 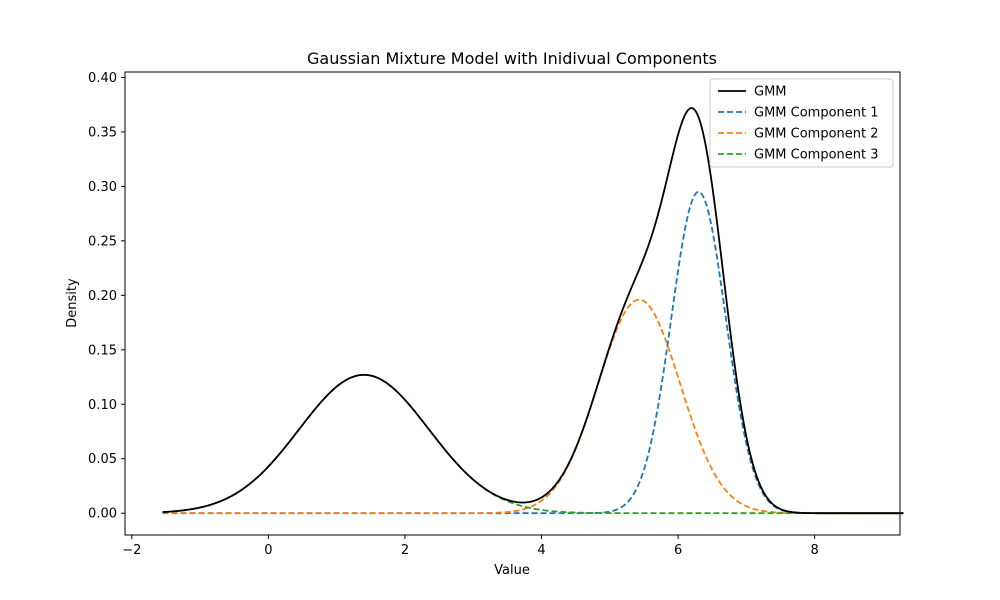 I want to click on y-tick-label: 0.20, so click(x=102, y=296).